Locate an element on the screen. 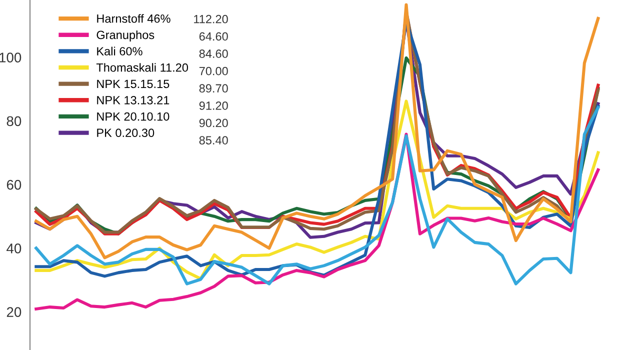 This screenshot has height=350, width=620. y-tick-label: 100 is located at coordinates (11, 57).